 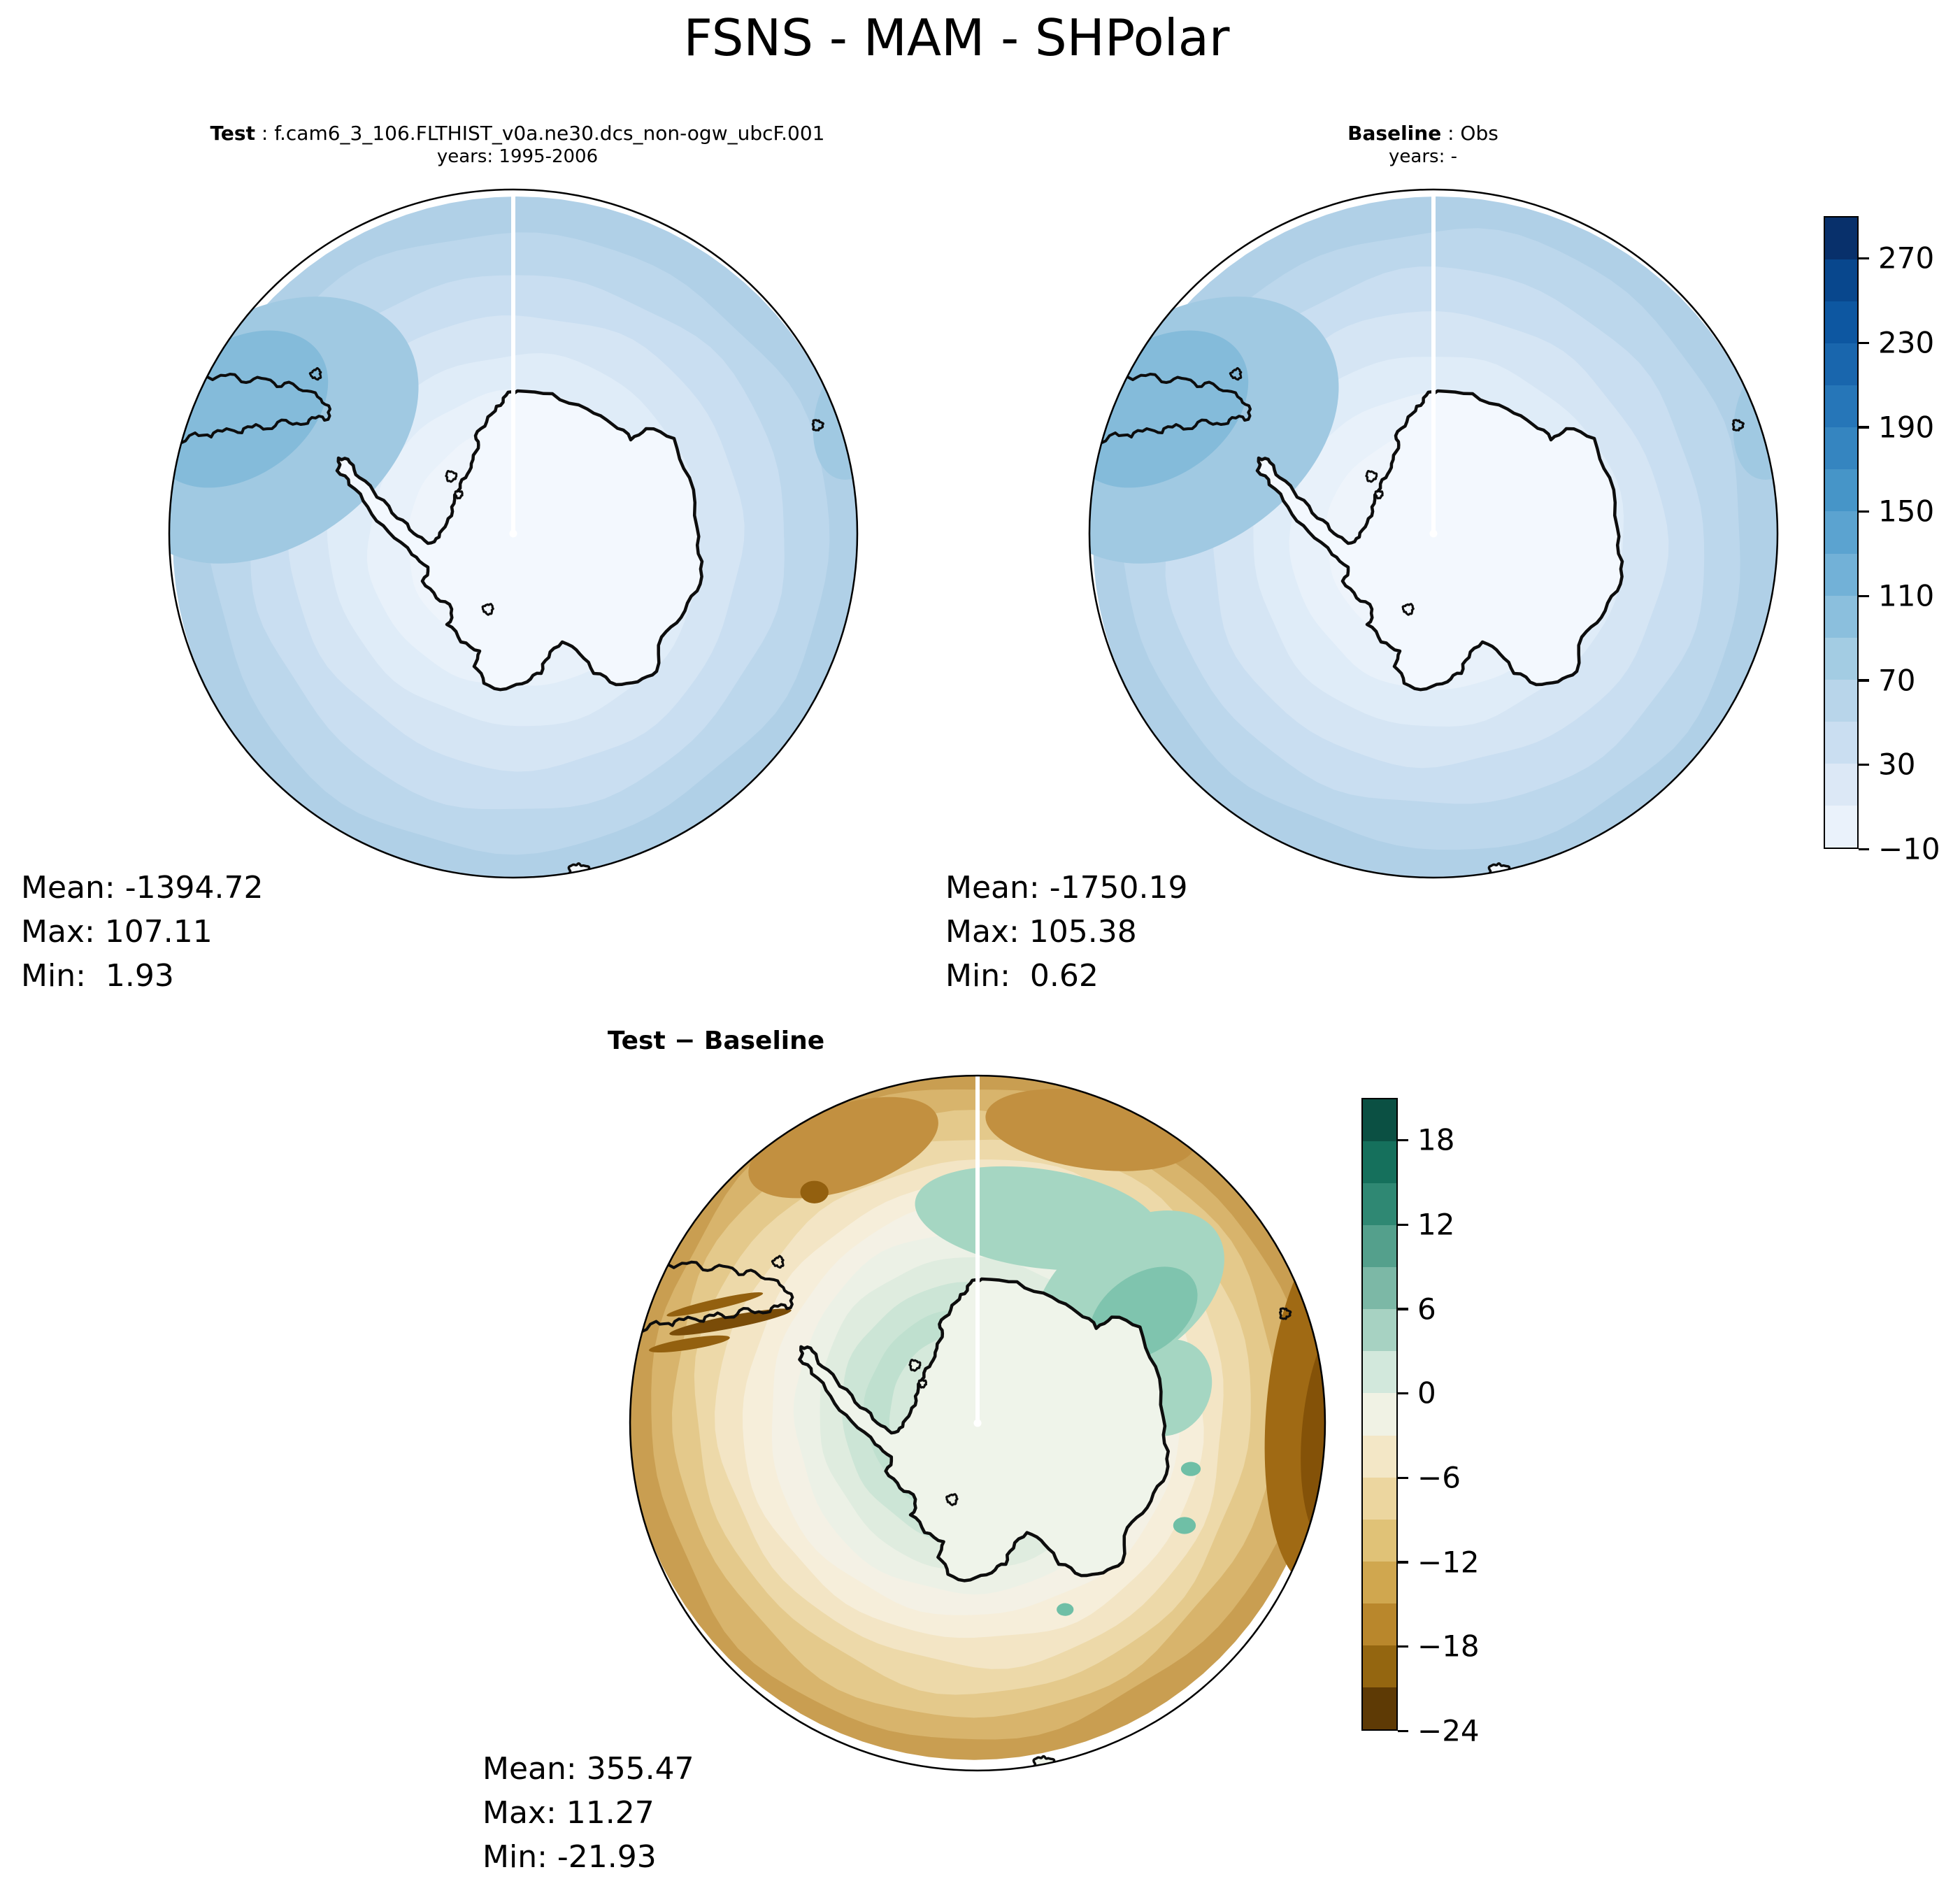 What do you see at coordinates (1909, 848) in the screenshot?
I see `colorbar-tick-label: −10` at bounding box center [1909, 848].